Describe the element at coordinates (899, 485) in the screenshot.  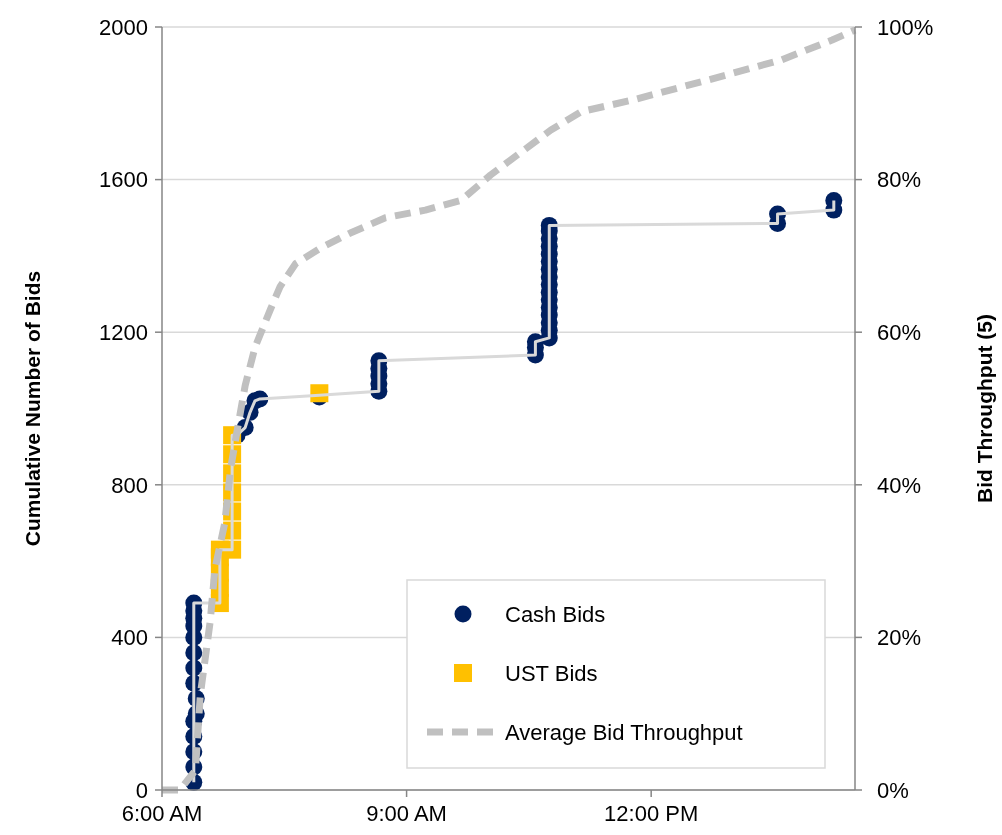
I see `y2-tick-label: 40%` at that location.